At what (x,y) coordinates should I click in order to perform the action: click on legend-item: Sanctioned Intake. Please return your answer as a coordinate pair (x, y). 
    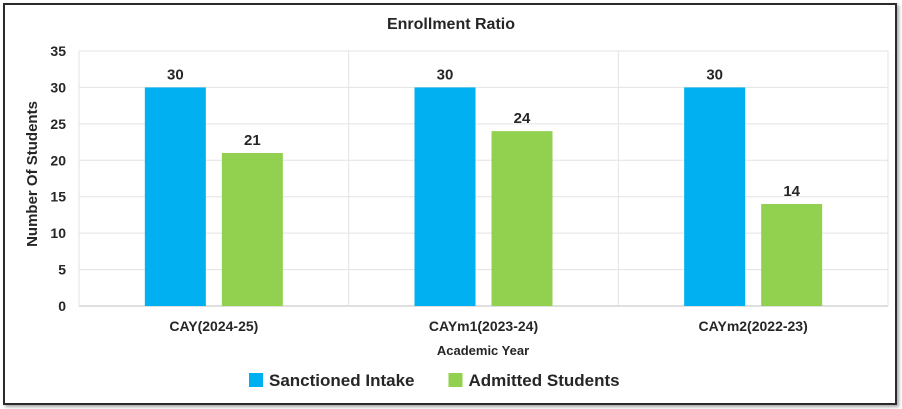
    Looking at the image, I should click on (331, 380).